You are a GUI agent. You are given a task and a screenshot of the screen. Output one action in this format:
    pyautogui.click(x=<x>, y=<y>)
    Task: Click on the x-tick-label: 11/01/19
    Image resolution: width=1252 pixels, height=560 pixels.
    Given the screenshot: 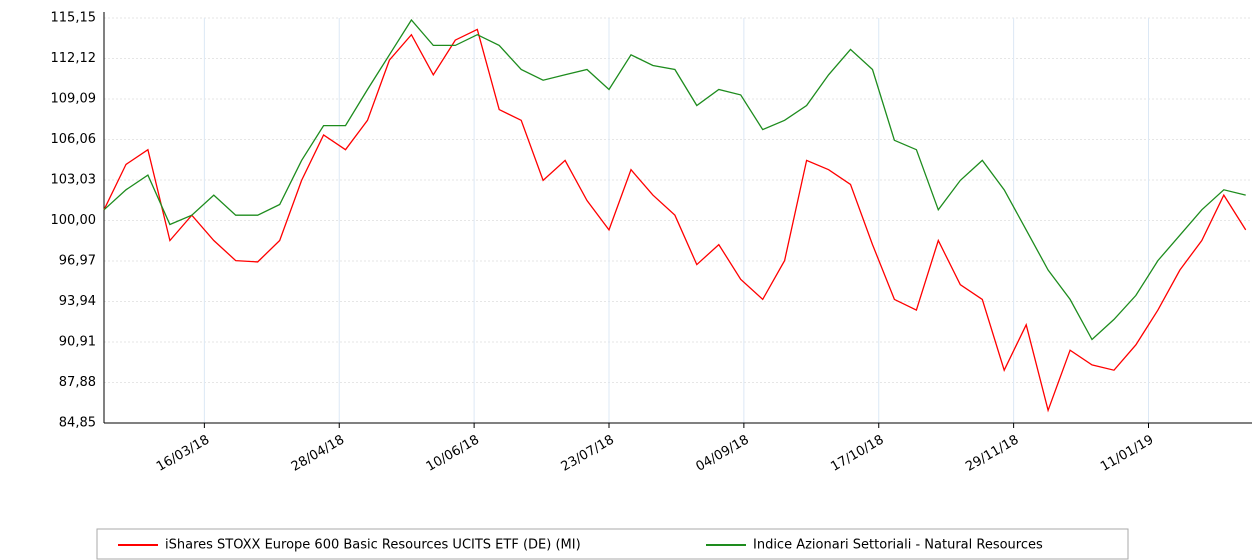 What is the action you would take?
    pyautogui.click(x=1127, y=454)
    